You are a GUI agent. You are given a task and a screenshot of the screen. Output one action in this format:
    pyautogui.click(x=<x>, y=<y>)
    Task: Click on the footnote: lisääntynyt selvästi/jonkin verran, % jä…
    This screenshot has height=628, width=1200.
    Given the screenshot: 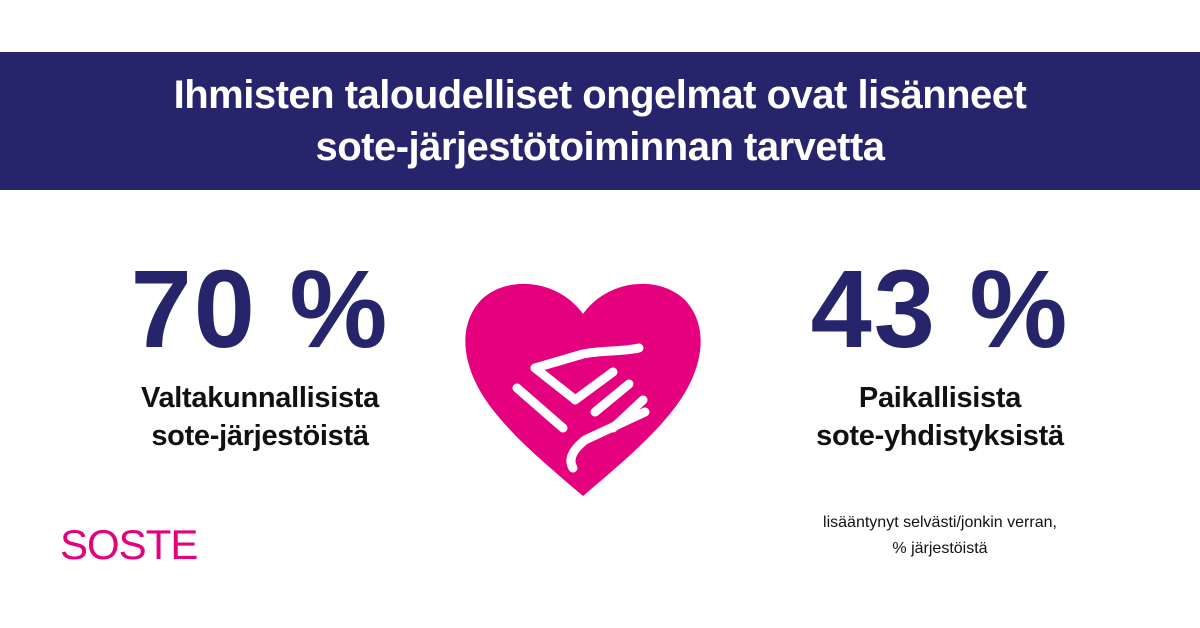 What is the action you would take?
    pyautogui.click(x=940, y=536)
    